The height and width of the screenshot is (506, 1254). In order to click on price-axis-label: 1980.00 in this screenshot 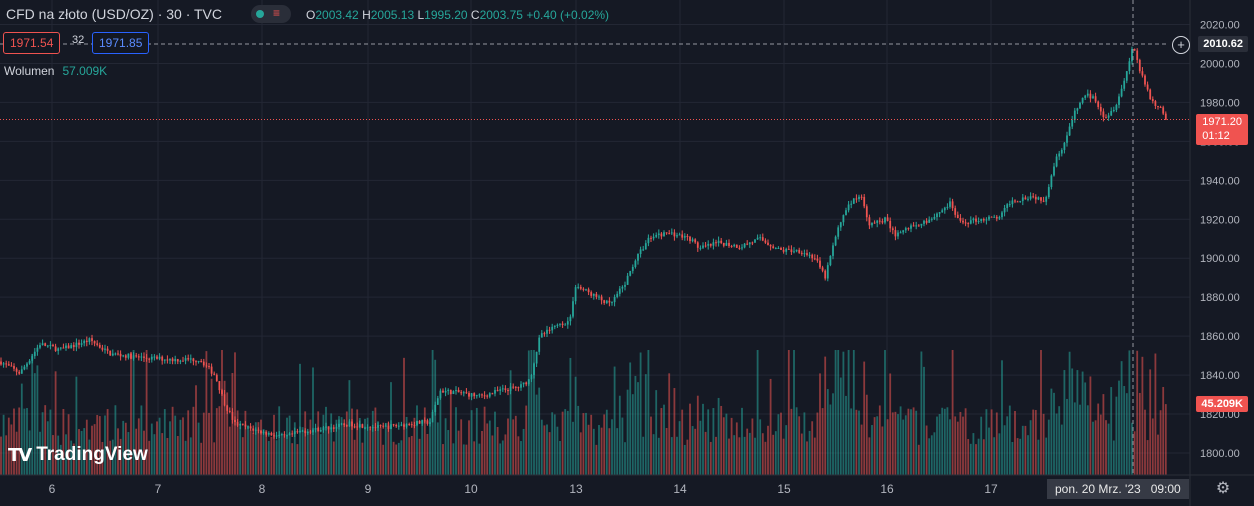, I will do `click(1220, 103)`.